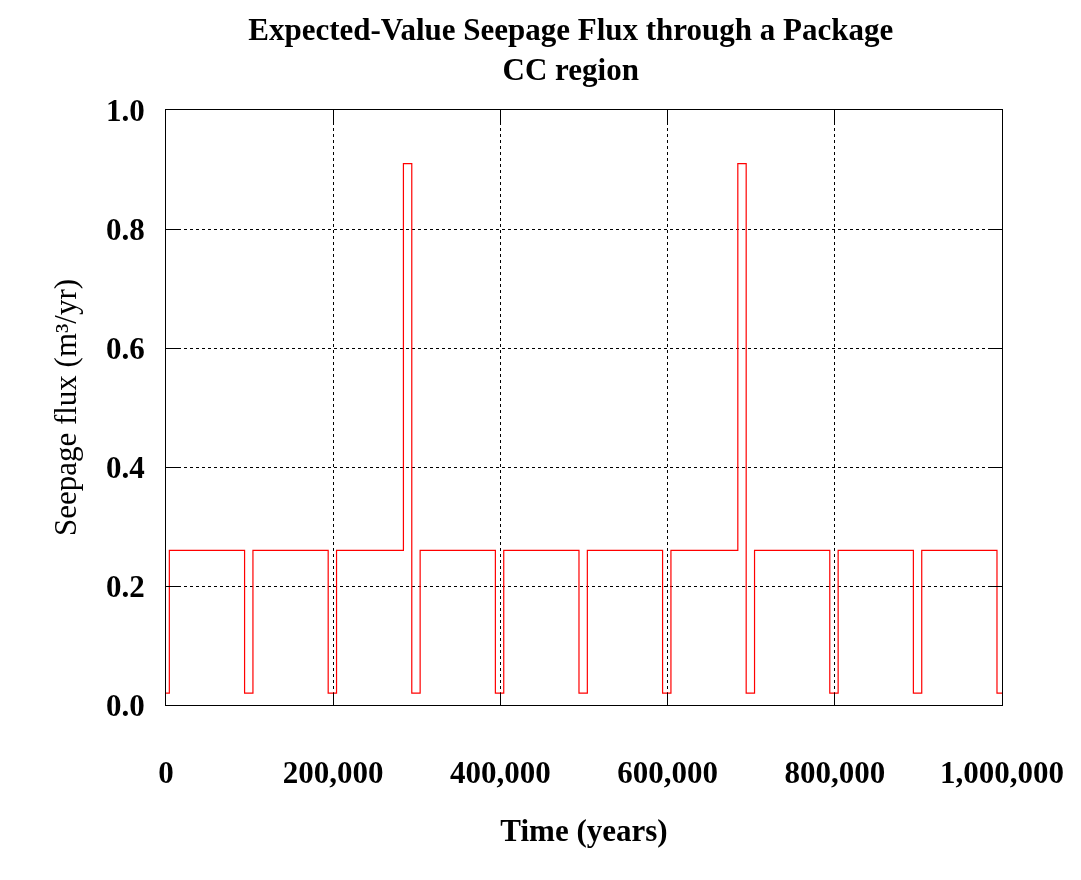  What do you see at coordinates (571, 29) in the screenshot?
I see `chart-title: Expected-Value Seepage Flux through a Package` at bounding box center [571, 29].